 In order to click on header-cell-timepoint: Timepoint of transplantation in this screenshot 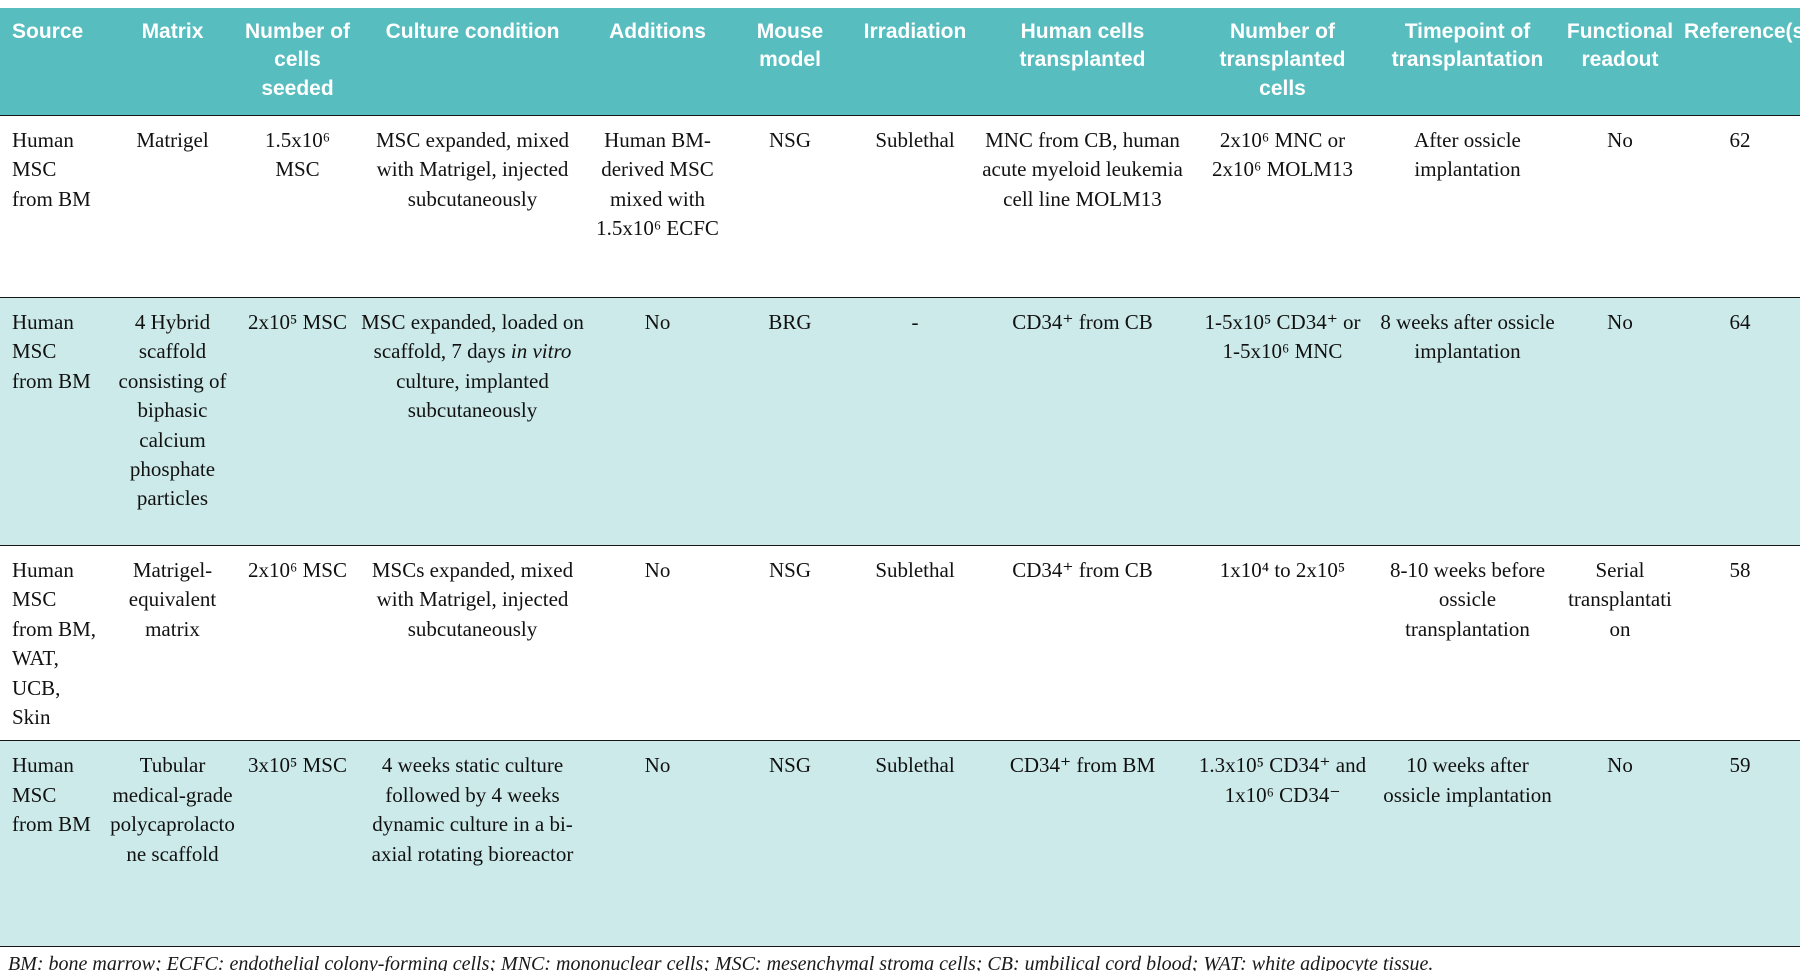, I will do `click(1467, 62)`.